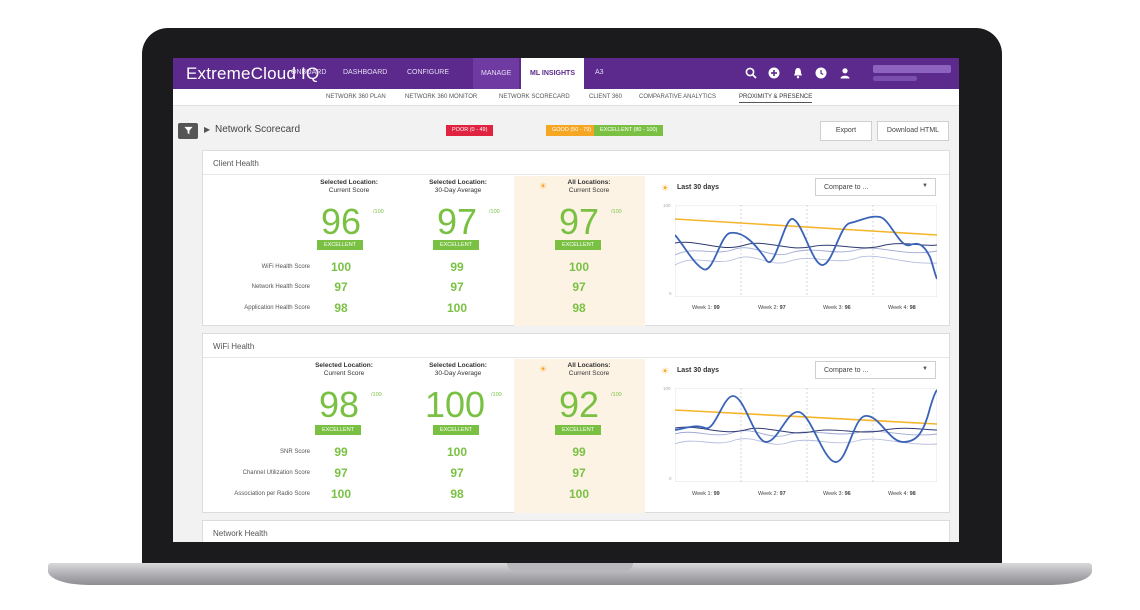 Image resolution: width=1140 pixels, height=610 pixels. Describe the element at coordinates (339, 404) in the screenshot. I see `current-score: 98` at that location.